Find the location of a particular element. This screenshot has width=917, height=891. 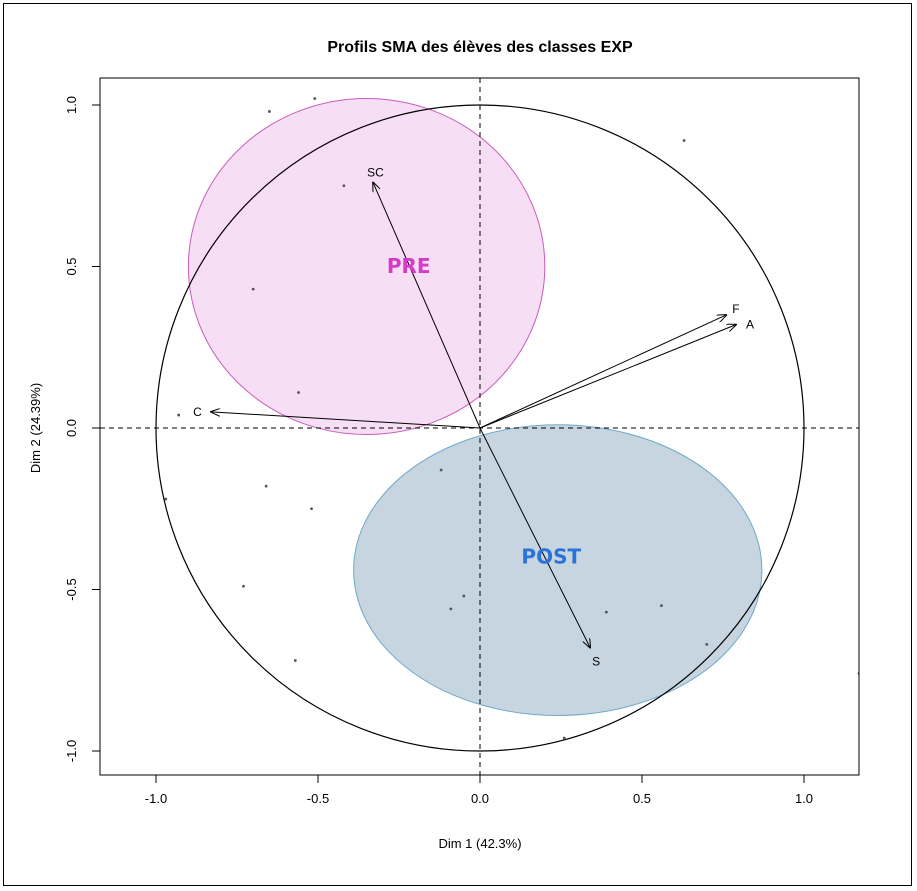

y-tick-label: 0.5 is located at coordinates (71, 266).